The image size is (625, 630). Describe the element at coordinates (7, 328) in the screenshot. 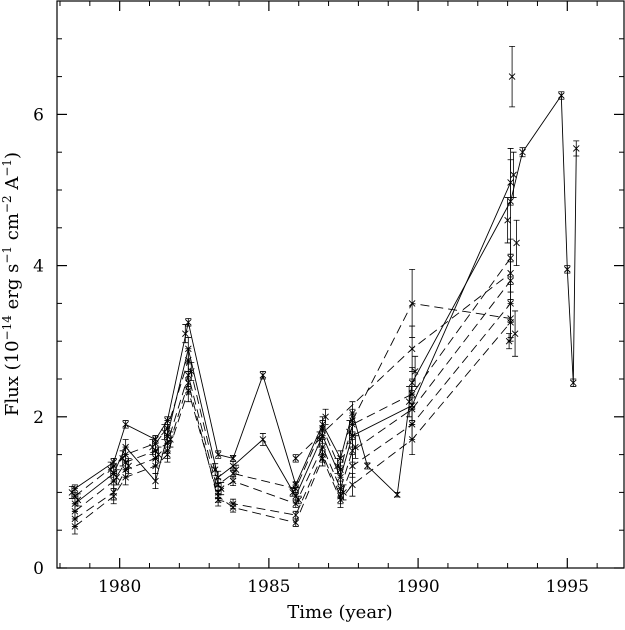

I see `y-title-exp1: −14` at that location.